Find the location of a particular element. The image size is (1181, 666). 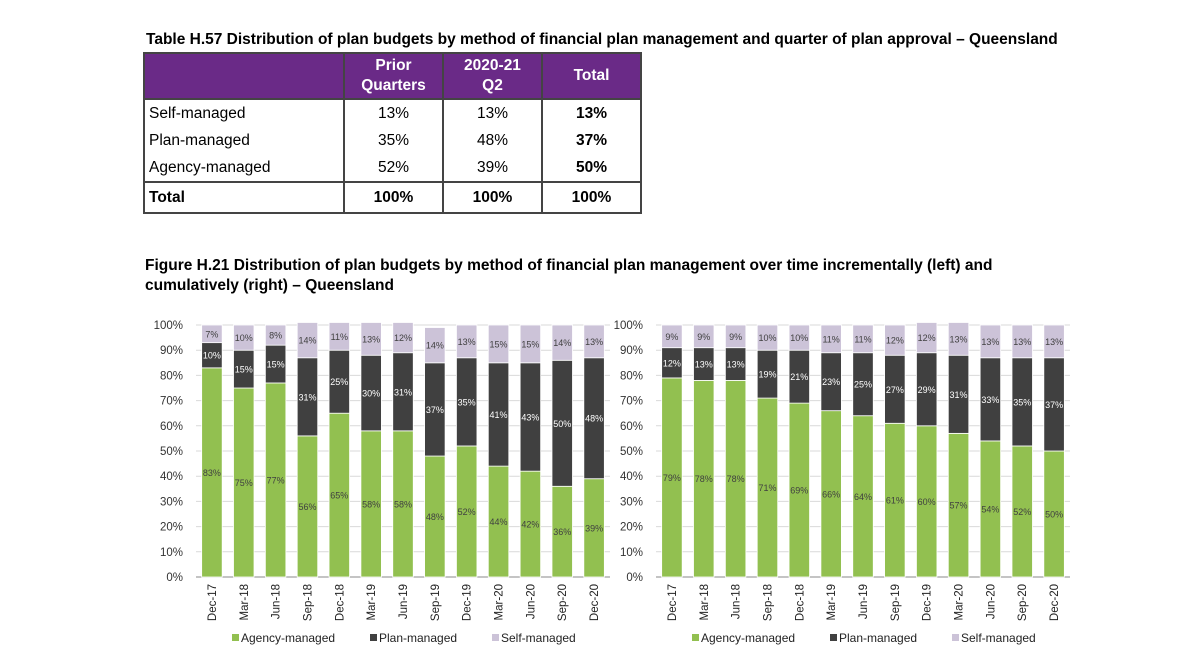

y-tick-label: 80% is located at coordinates (171, 376).